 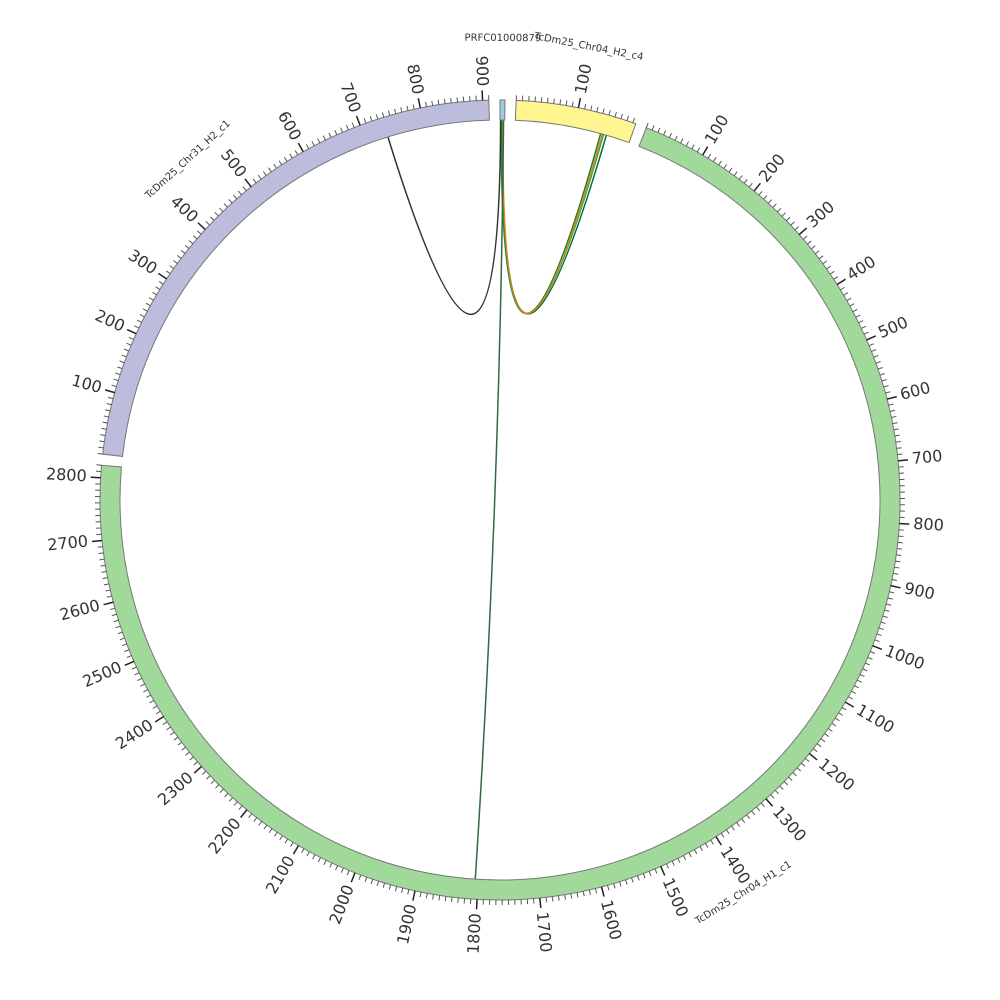 I want to click on tick-label: 1100, so click(x=875, y=718).